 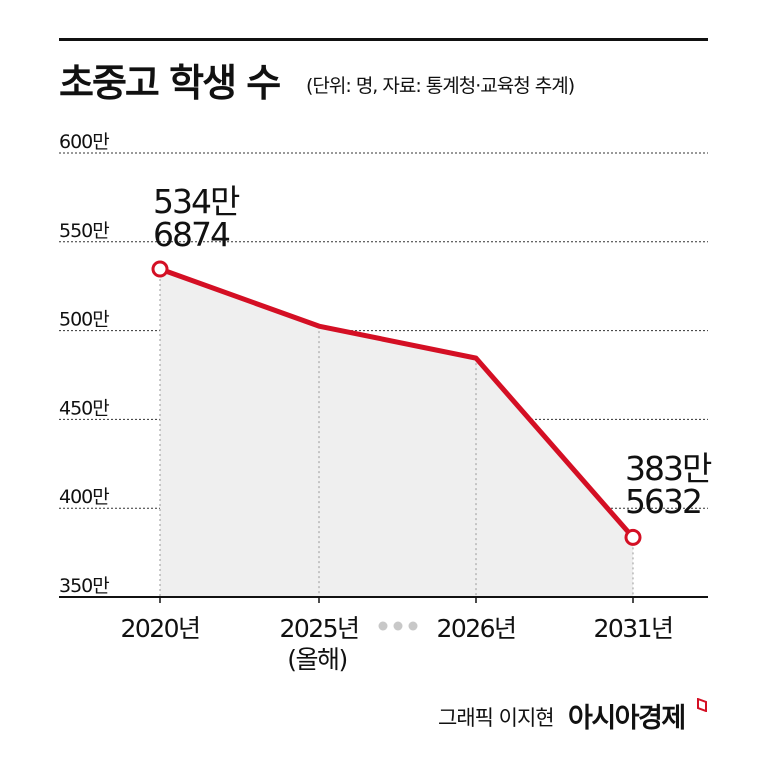 I want to click on x-tick-sublabel: (올해), so click(x=317, y=659).